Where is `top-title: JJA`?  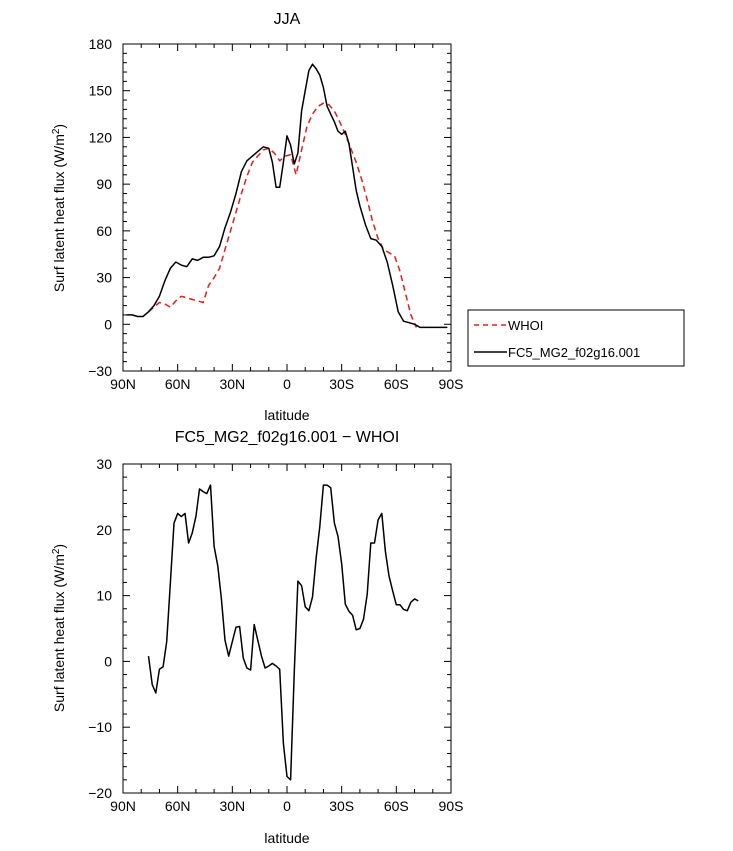
top-title: JJA is located at coordinates (287, 19).